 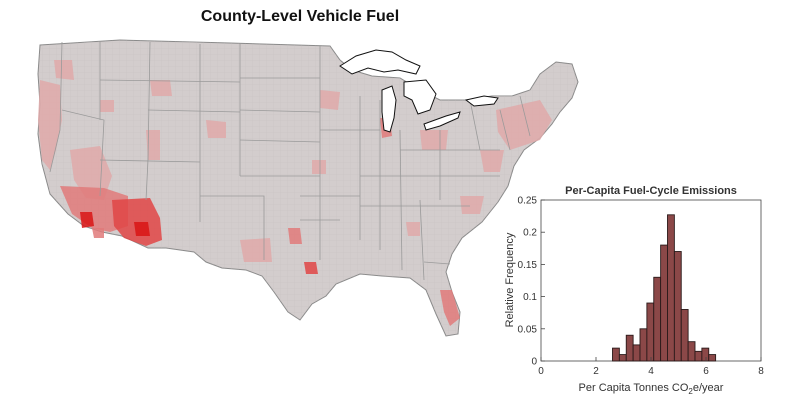 I want to click on x-tick-label-2: 4, so click(x=651, y=371).